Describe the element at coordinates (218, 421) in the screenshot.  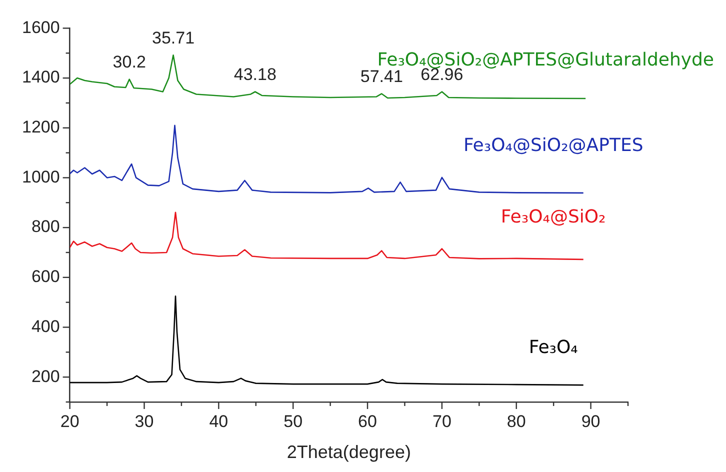
I see `x-tick-label: 40` at that location.